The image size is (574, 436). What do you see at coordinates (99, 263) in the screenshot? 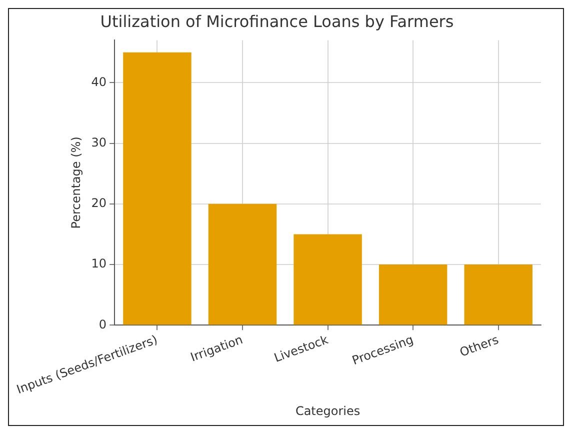
I see `y-tick-label: 10` at bounding box center [99, 263].